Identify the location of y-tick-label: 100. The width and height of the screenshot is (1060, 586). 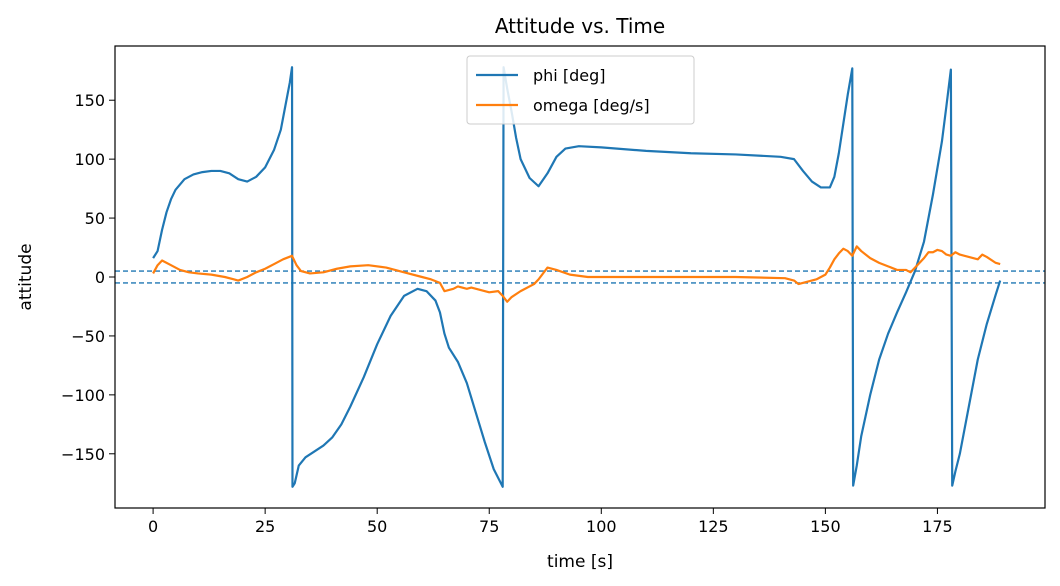
(89, 159).